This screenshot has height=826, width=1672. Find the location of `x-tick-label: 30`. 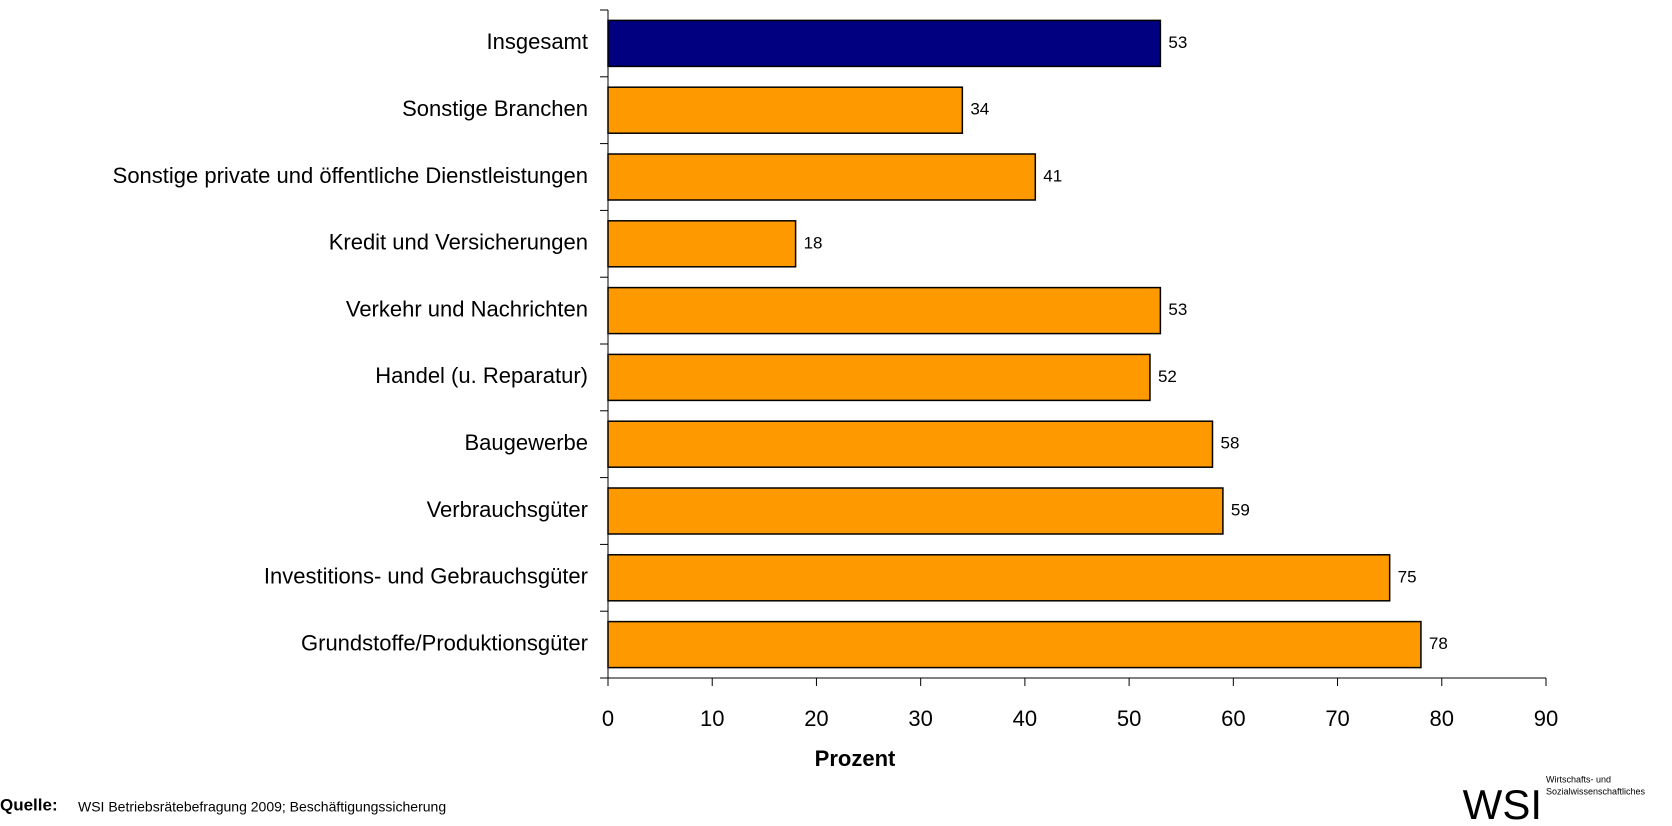

x-tick-label: 30 is located at coordinates (920, 718).